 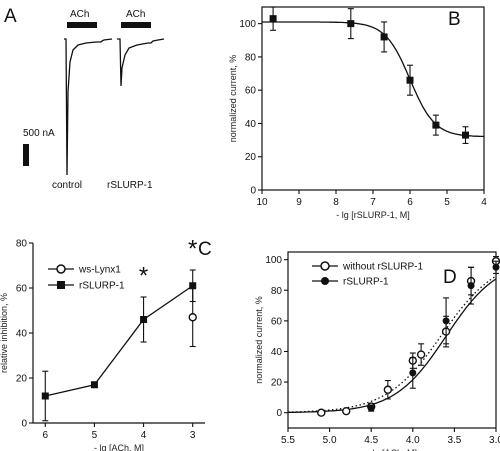 I want to click on trace-label-control: control, so click(x=67, y=185).